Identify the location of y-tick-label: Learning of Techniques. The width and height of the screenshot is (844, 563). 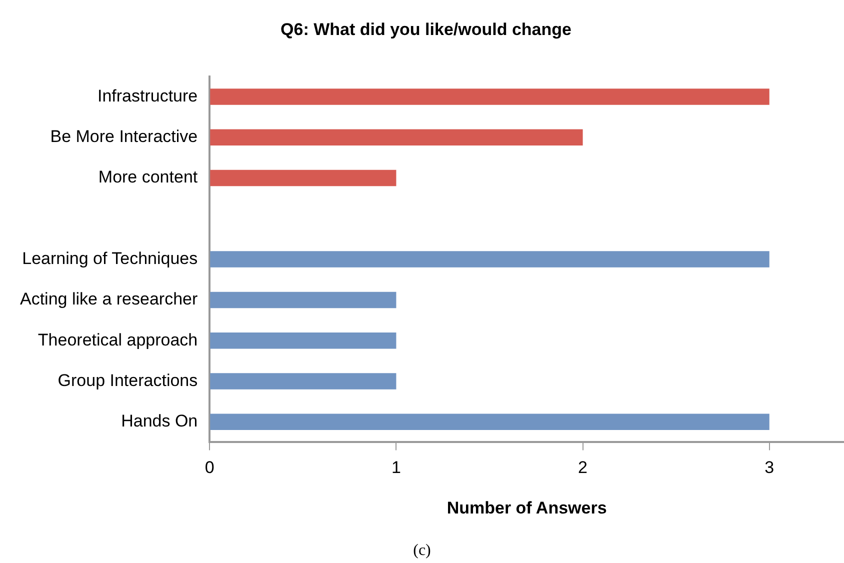
(110, 258).